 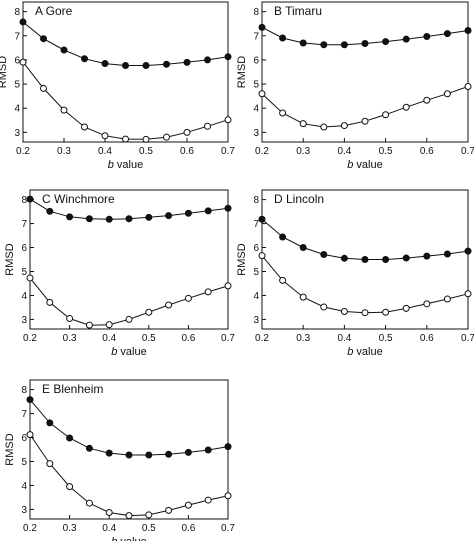 I want to click on panel-title: C Winchmore, so click(x=78, y=199).